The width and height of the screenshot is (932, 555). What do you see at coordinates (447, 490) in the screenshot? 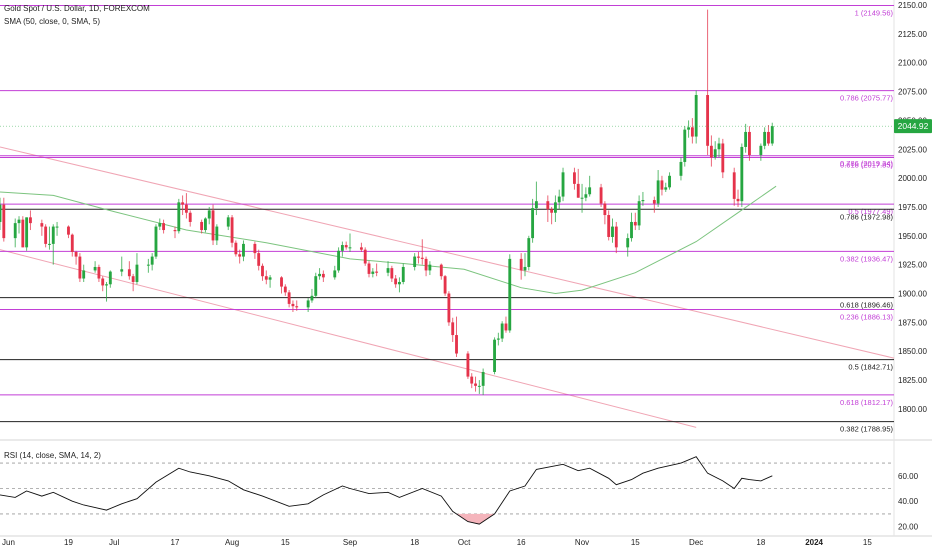
I see `rsi-layer` at bounding box center [447, 490].